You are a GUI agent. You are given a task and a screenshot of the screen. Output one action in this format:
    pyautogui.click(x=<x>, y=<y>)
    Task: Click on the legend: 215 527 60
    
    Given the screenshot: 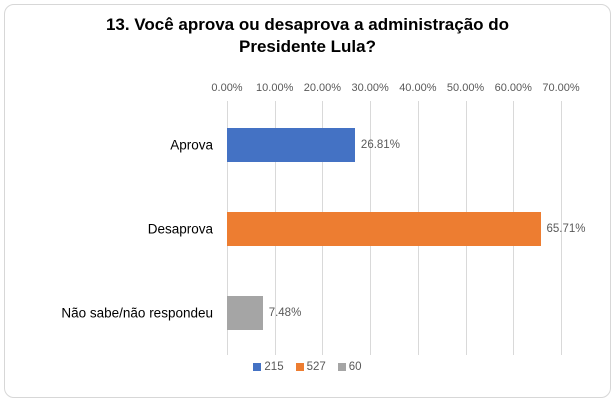 What is the action you would take?
    pyautogui.click(x=307, y=367)
    